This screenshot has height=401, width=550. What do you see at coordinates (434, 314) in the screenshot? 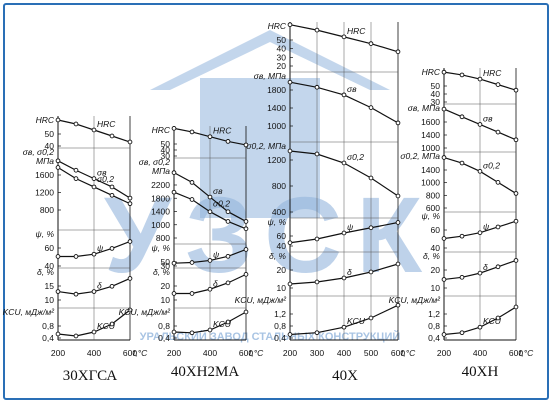
I see `y-tick-label: 1,2` at bounding box center [434, 314].